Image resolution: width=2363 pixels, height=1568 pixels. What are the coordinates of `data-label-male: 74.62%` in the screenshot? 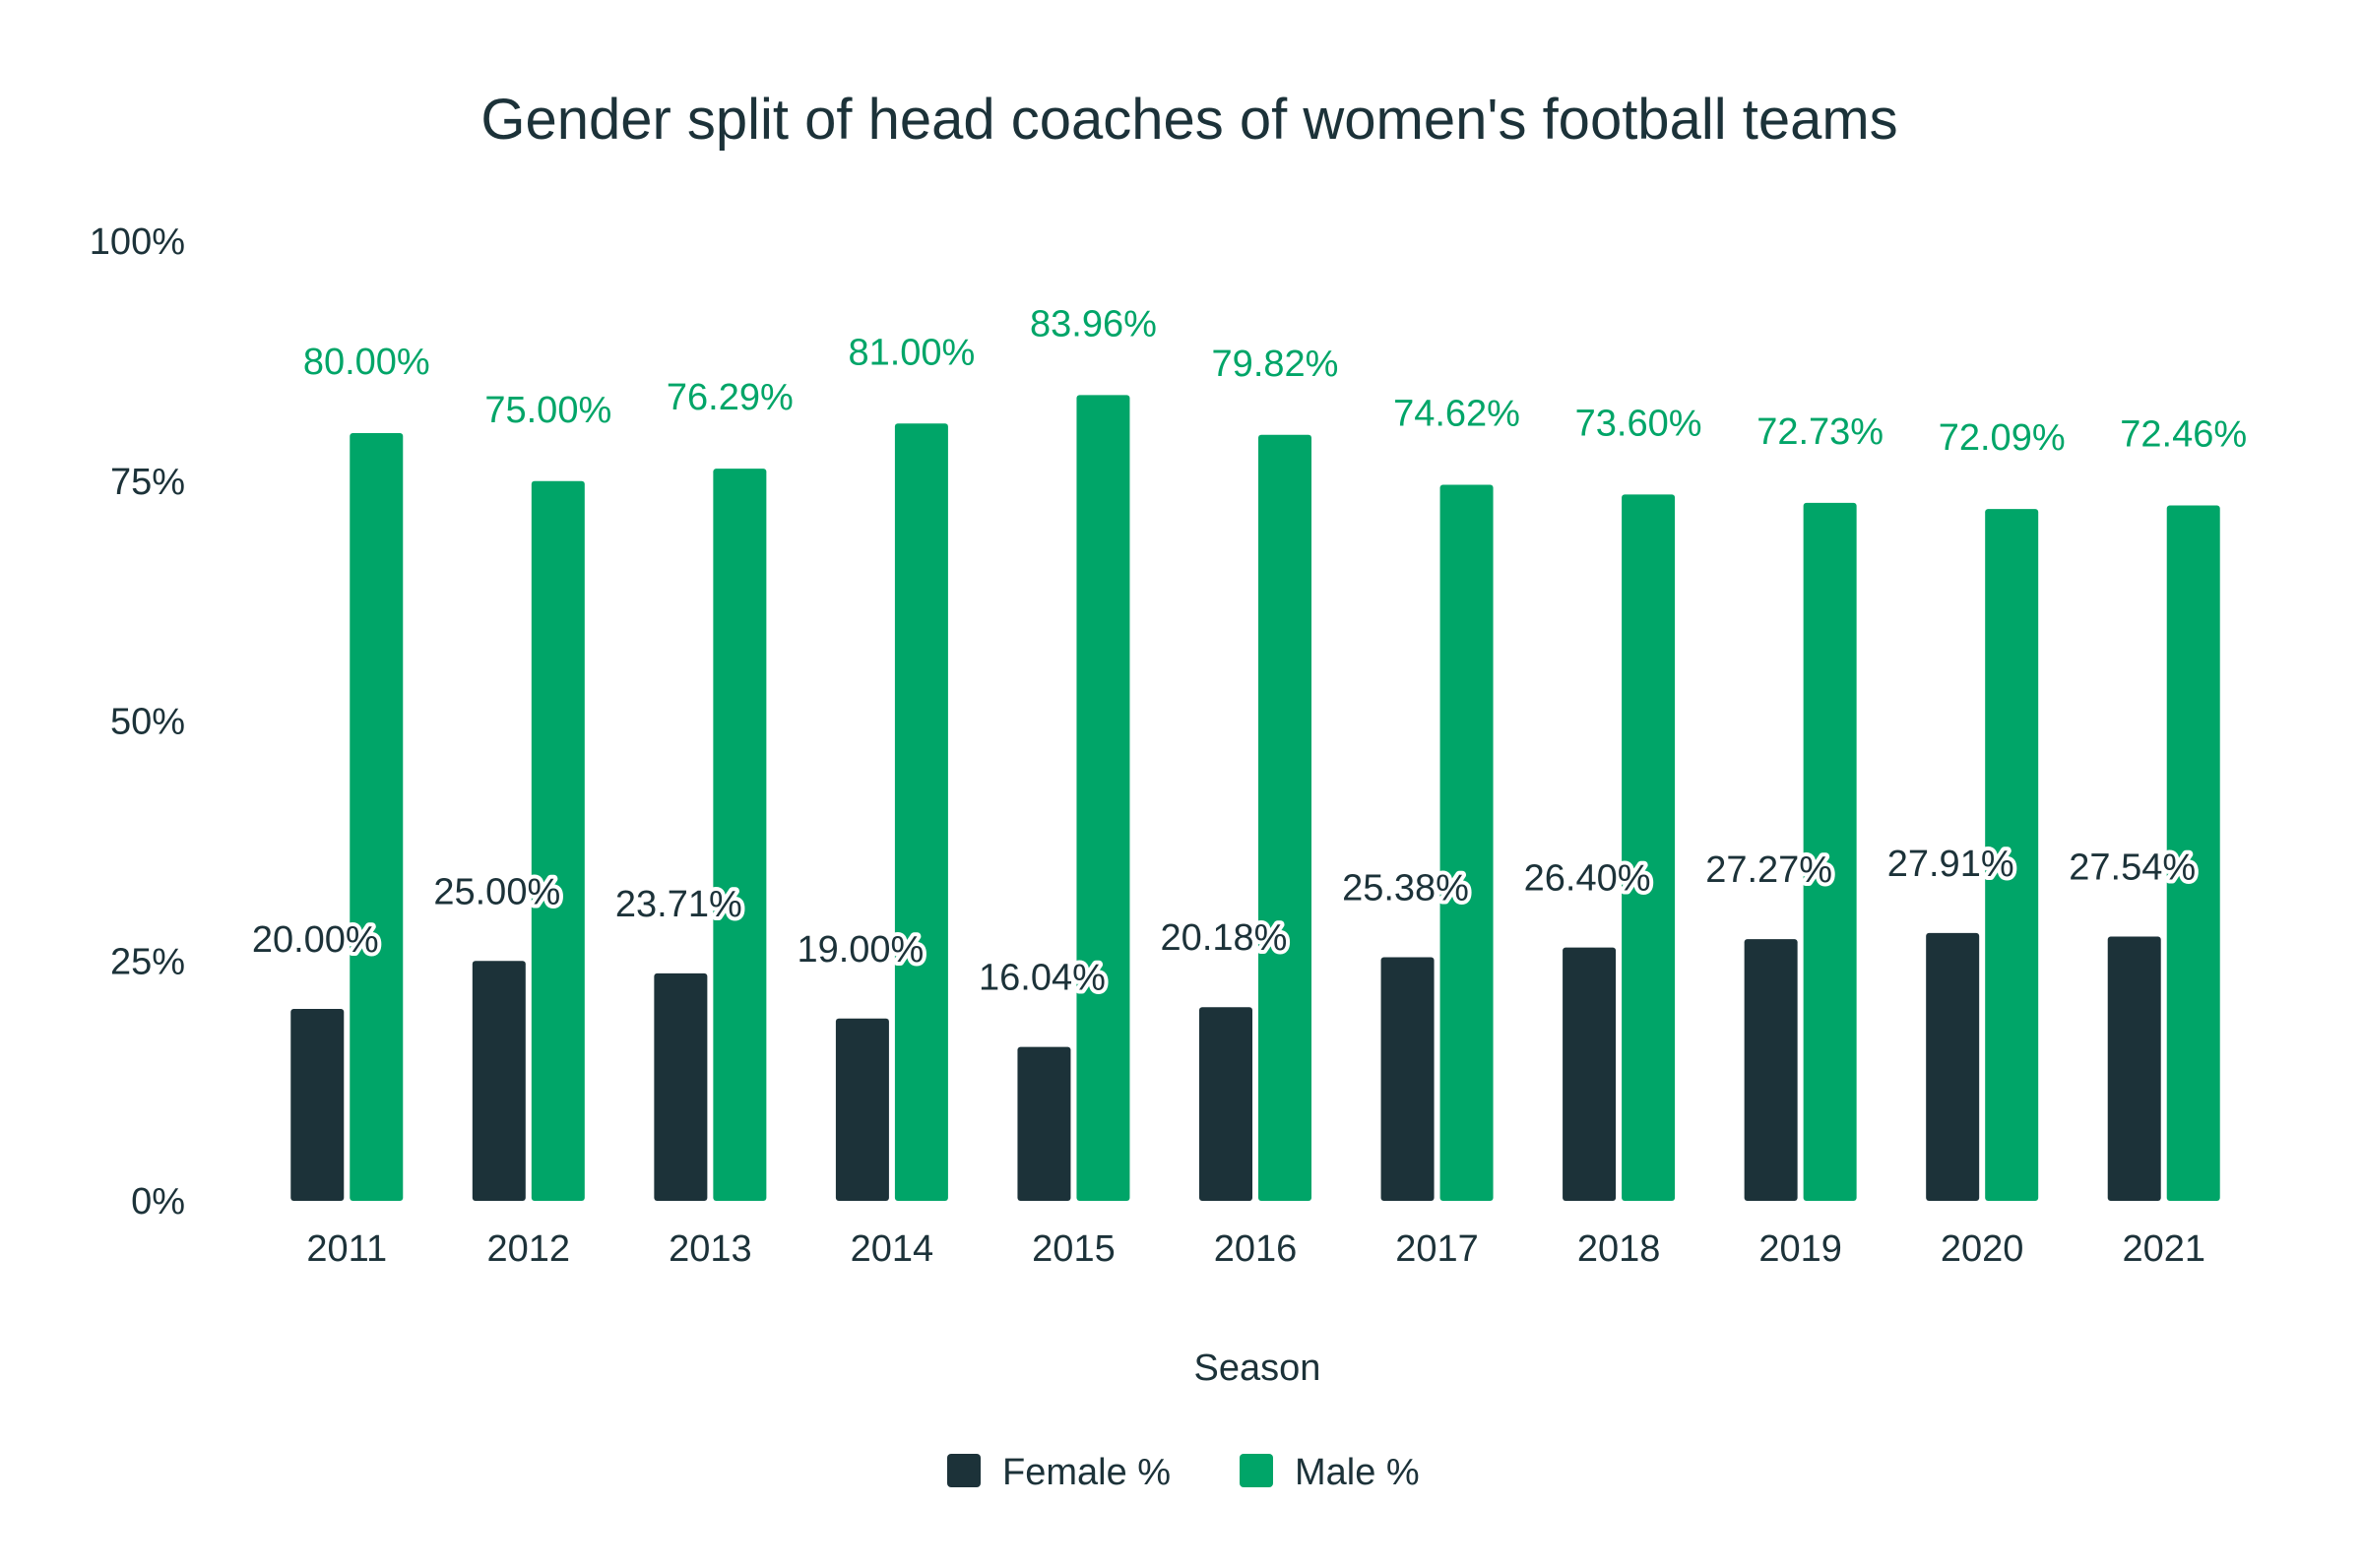 It's located at (1457, 413).